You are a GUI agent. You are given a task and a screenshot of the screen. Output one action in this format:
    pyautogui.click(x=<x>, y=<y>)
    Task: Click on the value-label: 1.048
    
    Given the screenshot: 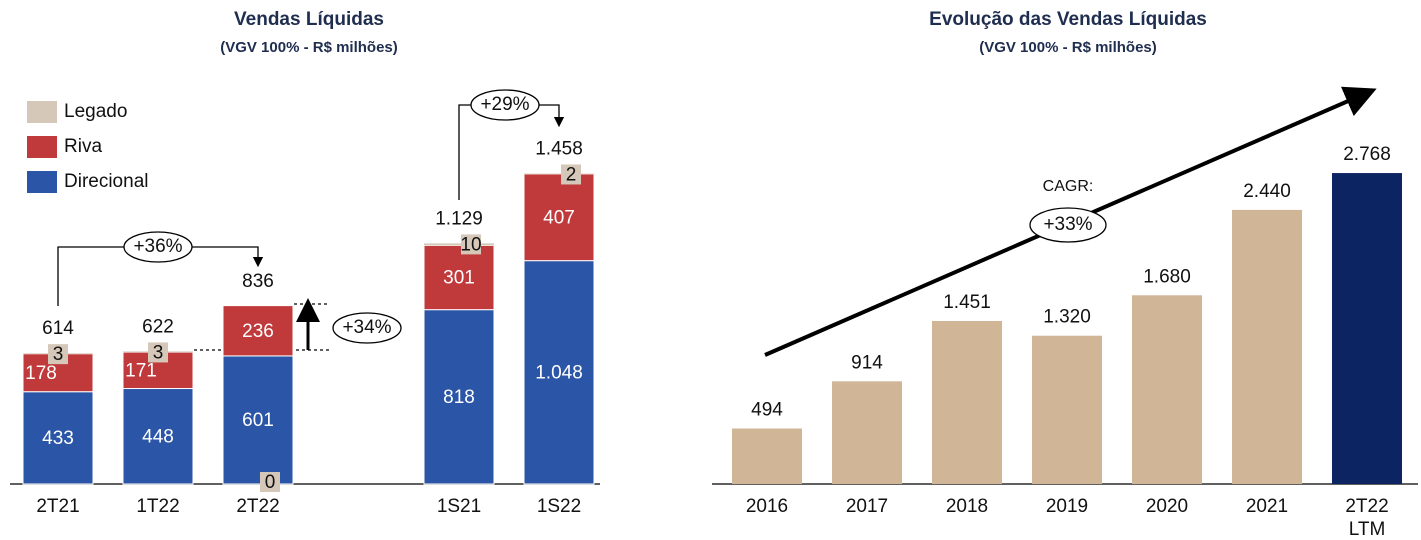 What is the action you would take?
    pyautogui.click(x=559, y=372)
    